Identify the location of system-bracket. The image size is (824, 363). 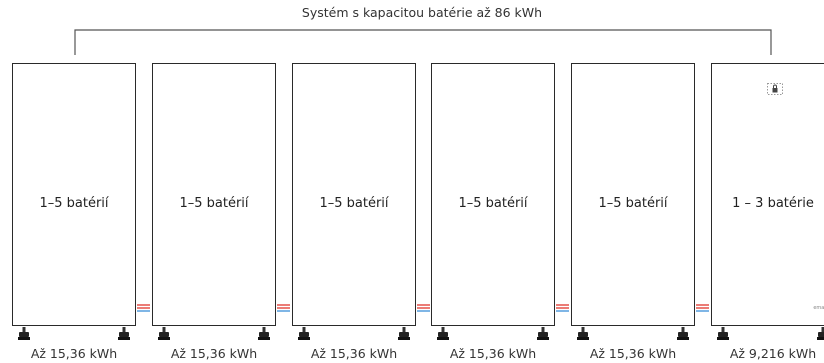
(423, 42).